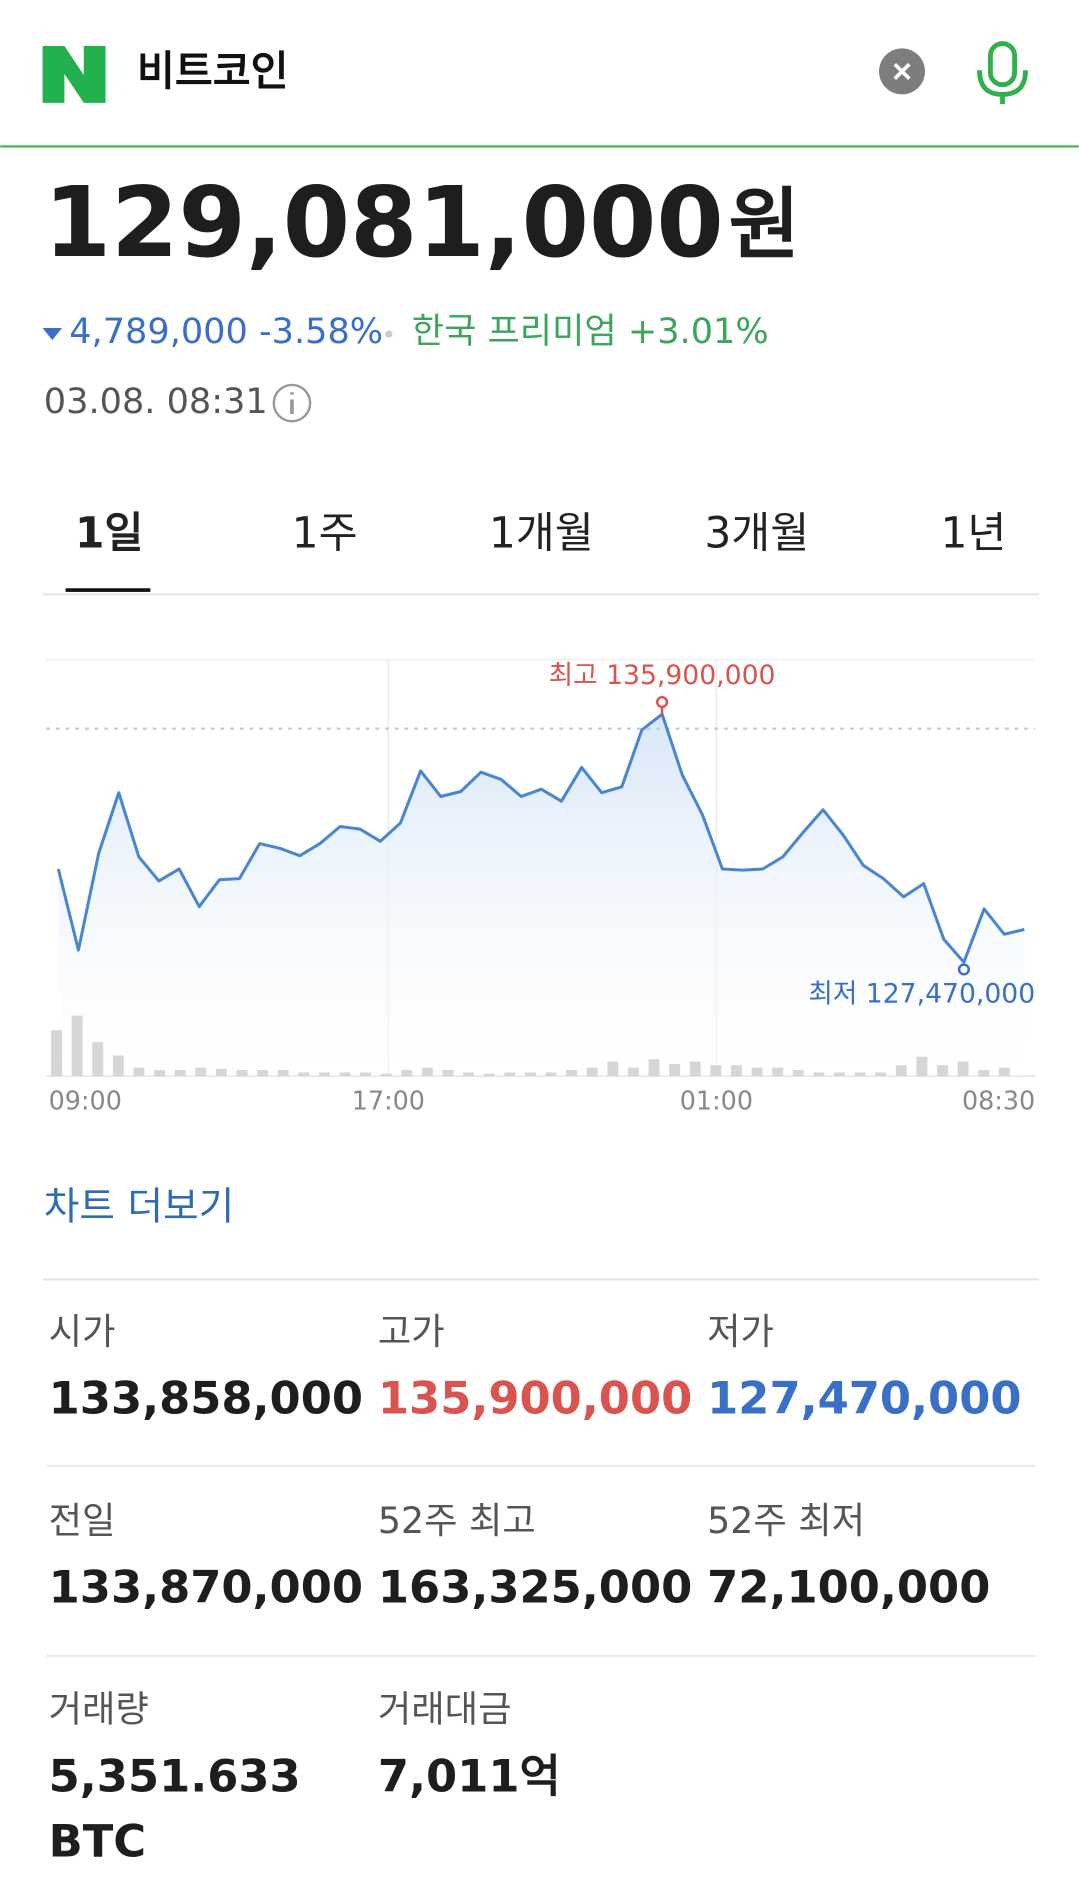 This screenshot has width=1079, height=1898. Describe the element at coordinates (212, 71) in the screenshot. I see `search-query: 비트코인` at that location.